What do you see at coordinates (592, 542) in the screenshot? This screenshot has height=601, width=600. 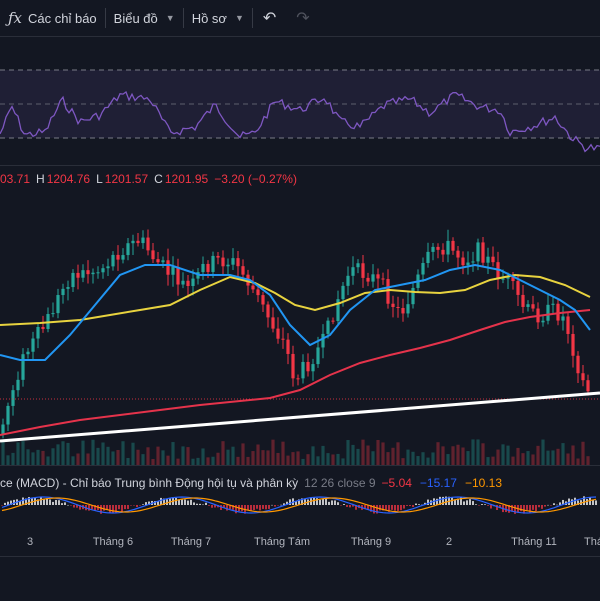 I see `x-tick-label: Thán` at bounding box center [592, 542].